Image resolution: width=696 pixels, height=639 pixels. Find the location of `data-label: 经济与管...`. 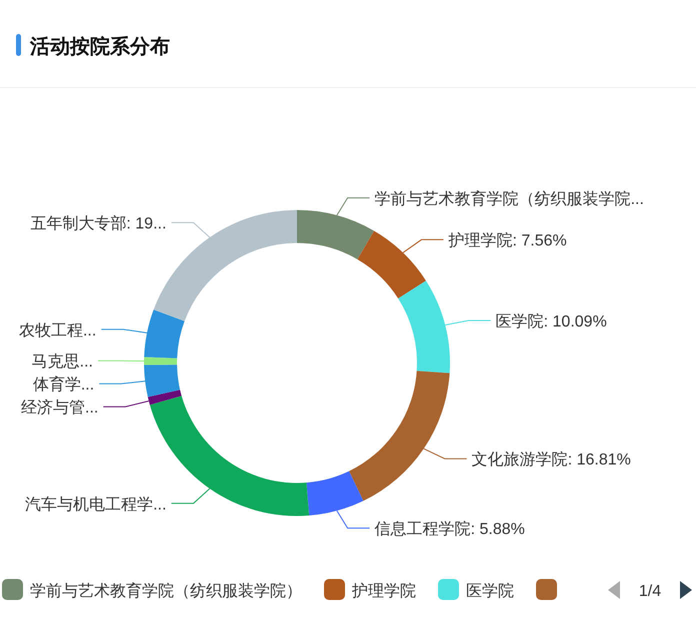

data-label: 经济与管... is located at coordinates (59, 407).